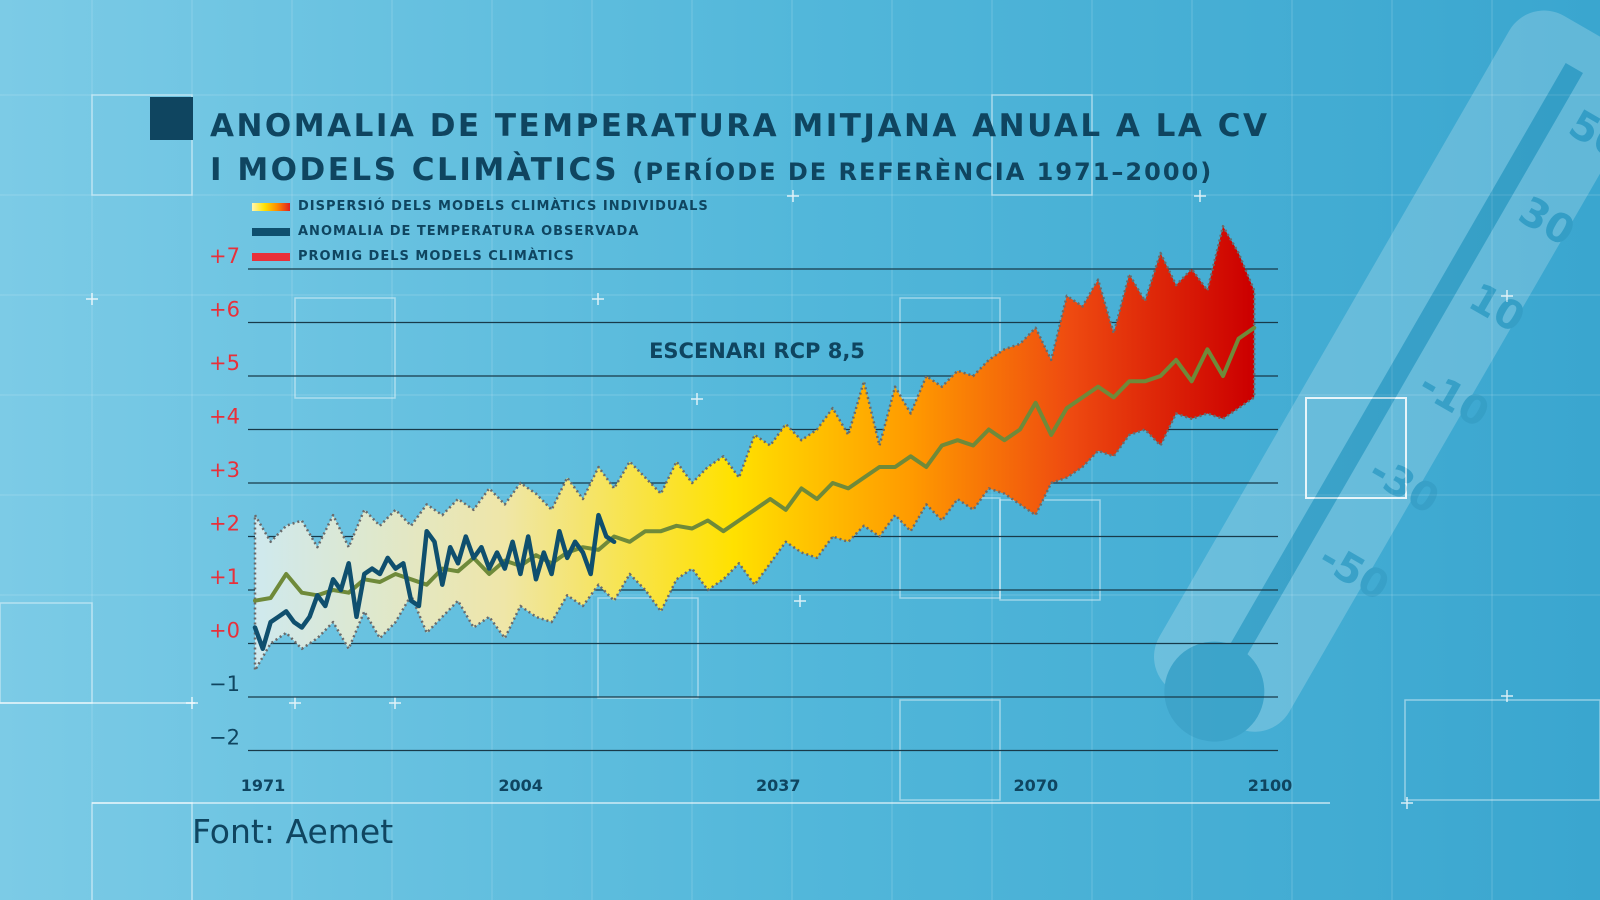 The width and height of the screenshot is (1600, 900). I want to click on legend-item-observed: ANOMALIA DE TEMPERATURA OBSERVADA, so click(480, 231).